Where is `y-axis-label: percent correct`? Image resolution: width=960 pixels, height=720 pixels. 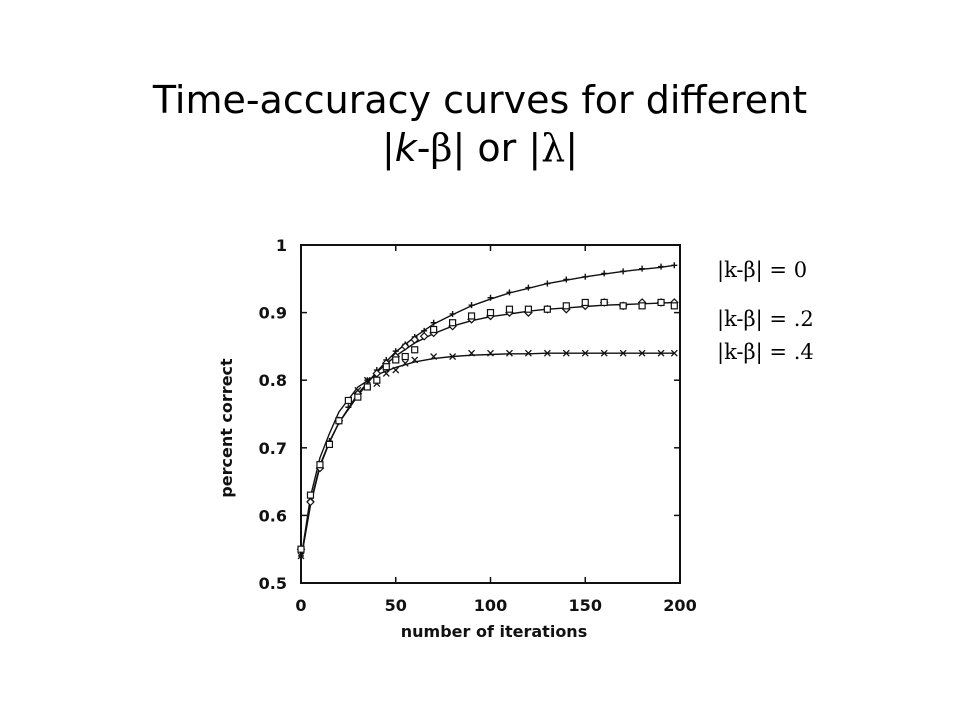 y-axis-label: percent correct is located at coordinates (226, 428).